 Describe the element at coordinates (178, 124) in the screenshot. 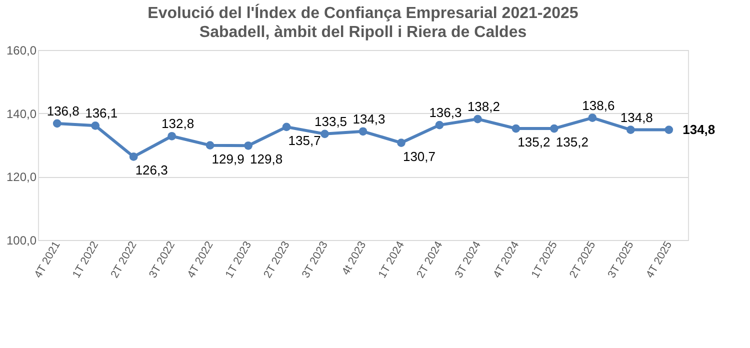

I see `data-label: 132,8` at that location.